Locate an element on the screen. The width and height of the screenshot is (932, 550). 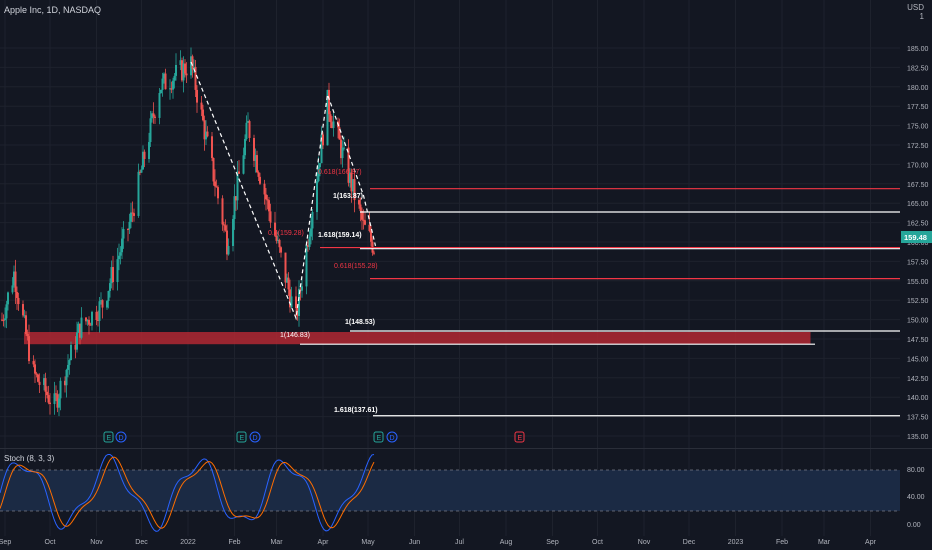
fib-label-l7: 1(146.83) is located at coordinates (295, 335).